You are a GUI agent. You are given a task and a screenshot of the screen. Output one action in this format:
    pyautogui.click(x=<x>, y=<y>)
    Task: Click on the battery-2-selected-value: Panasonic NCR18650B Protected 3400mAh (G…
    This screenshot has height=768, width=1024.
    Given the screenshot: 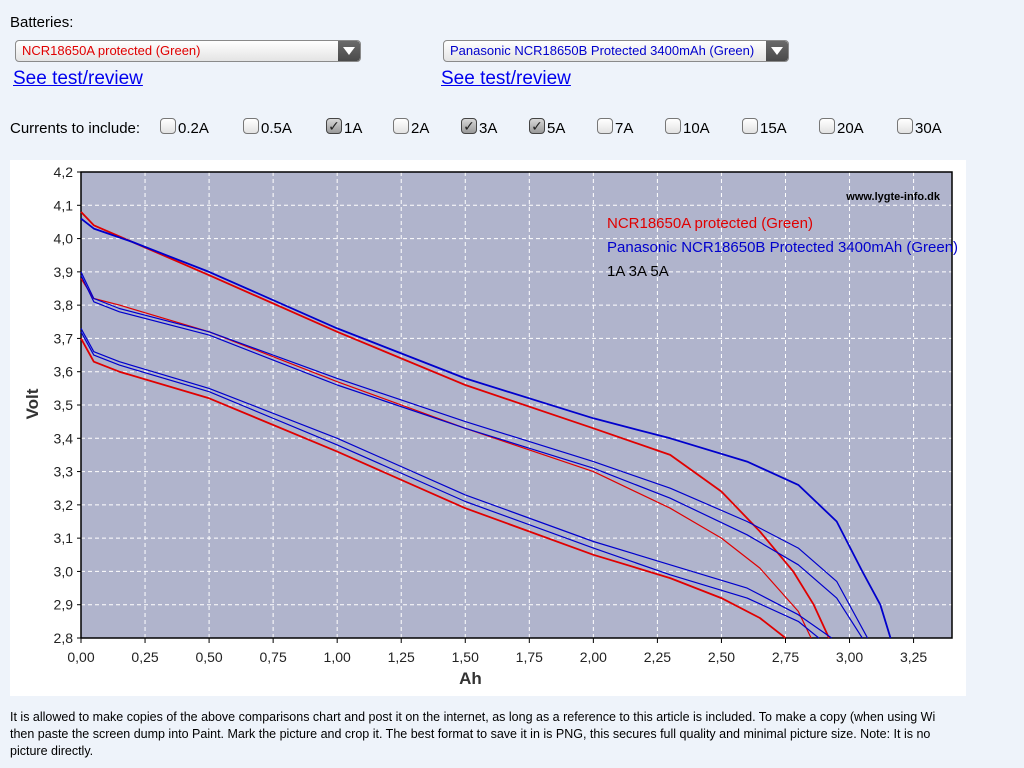 What is the action you would take?
    pyautogui.click(x=602, y=50)
    